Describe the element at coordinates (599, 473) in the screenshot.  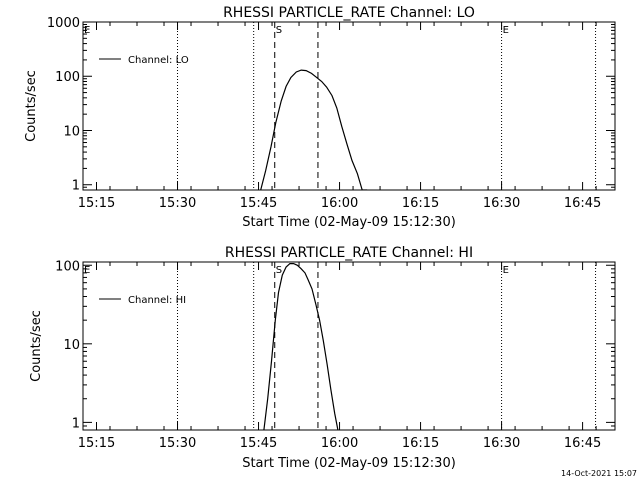
I see `footer-timestamp: 14-Oct-2021 15:07` at that location.